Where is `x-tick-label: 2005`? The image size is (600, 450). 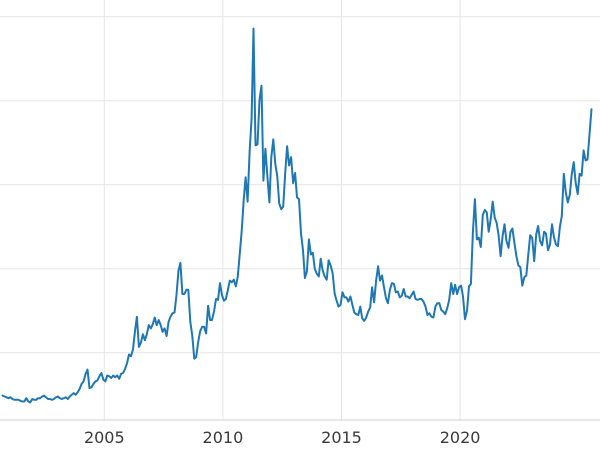 x-tick-label: 2005 is located at coordinates (104, 437).